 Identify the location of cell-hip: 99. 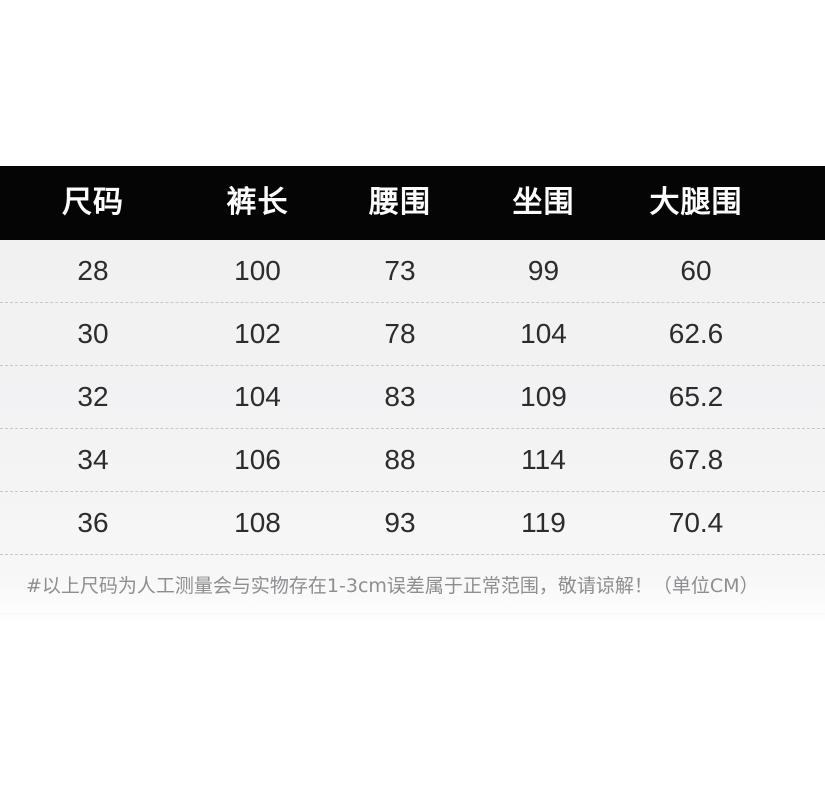
(543, 270).